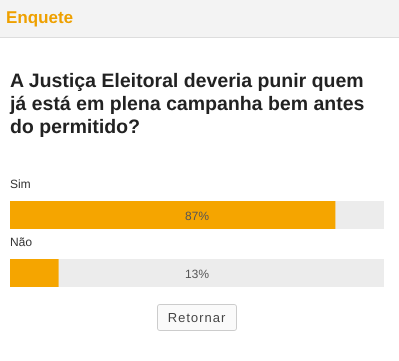  Describe the element at coordinates (197, 274) in the screenshot. I see `data-label: 13%` at that location.